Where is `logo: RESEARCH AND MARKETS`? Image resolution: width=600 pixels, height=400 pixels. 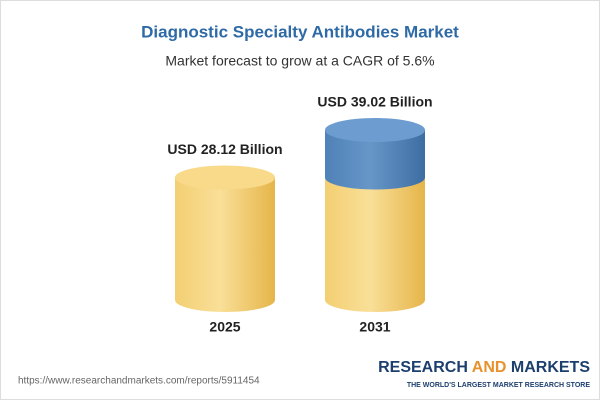 logo: RESEARCH AND MARKETS is located at coordinates (484, 367).